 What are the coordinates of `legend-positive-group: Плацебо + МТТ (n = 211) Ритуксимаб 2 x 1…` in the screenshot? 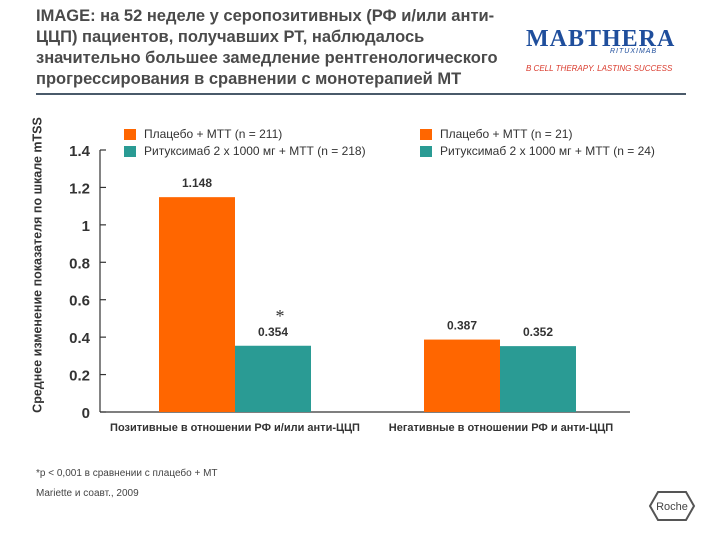 It's located at (245, 143).